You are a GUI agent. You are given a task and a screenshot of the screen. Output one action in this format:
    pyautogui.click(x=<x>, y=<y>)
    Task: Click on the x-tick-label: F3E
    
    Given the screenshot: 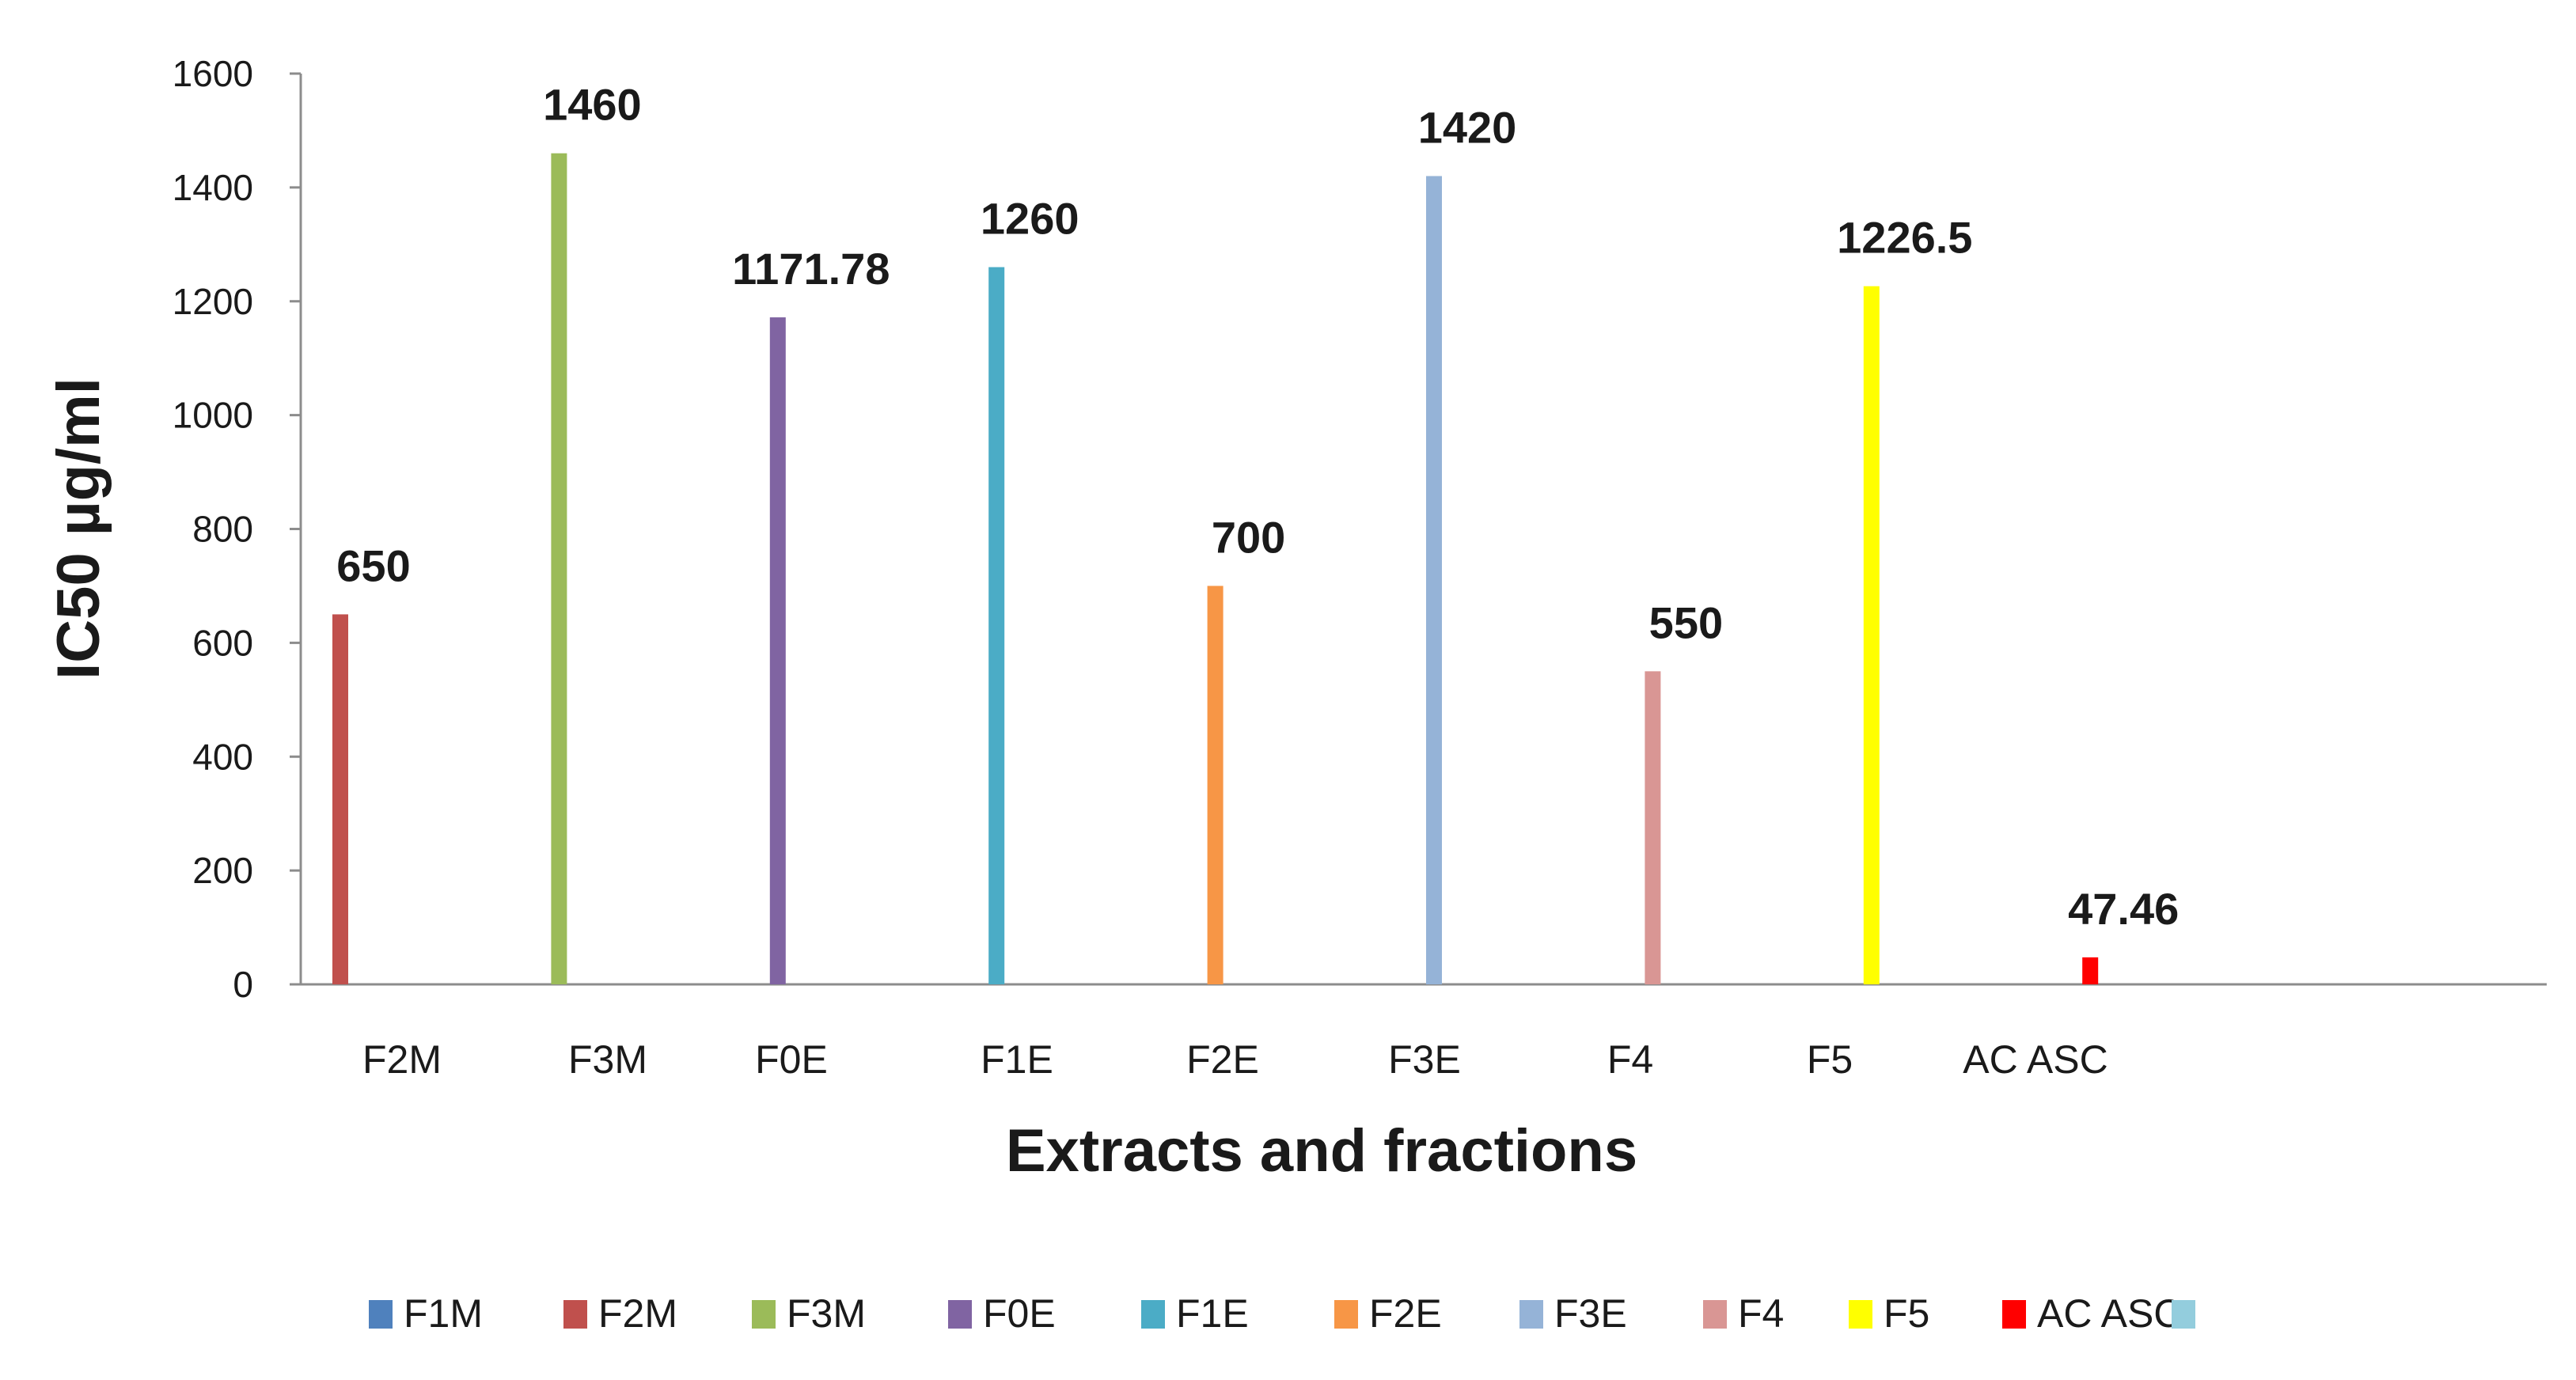 What is the action you would take?
    pyautogui.click(x=1424, y=1059)
    